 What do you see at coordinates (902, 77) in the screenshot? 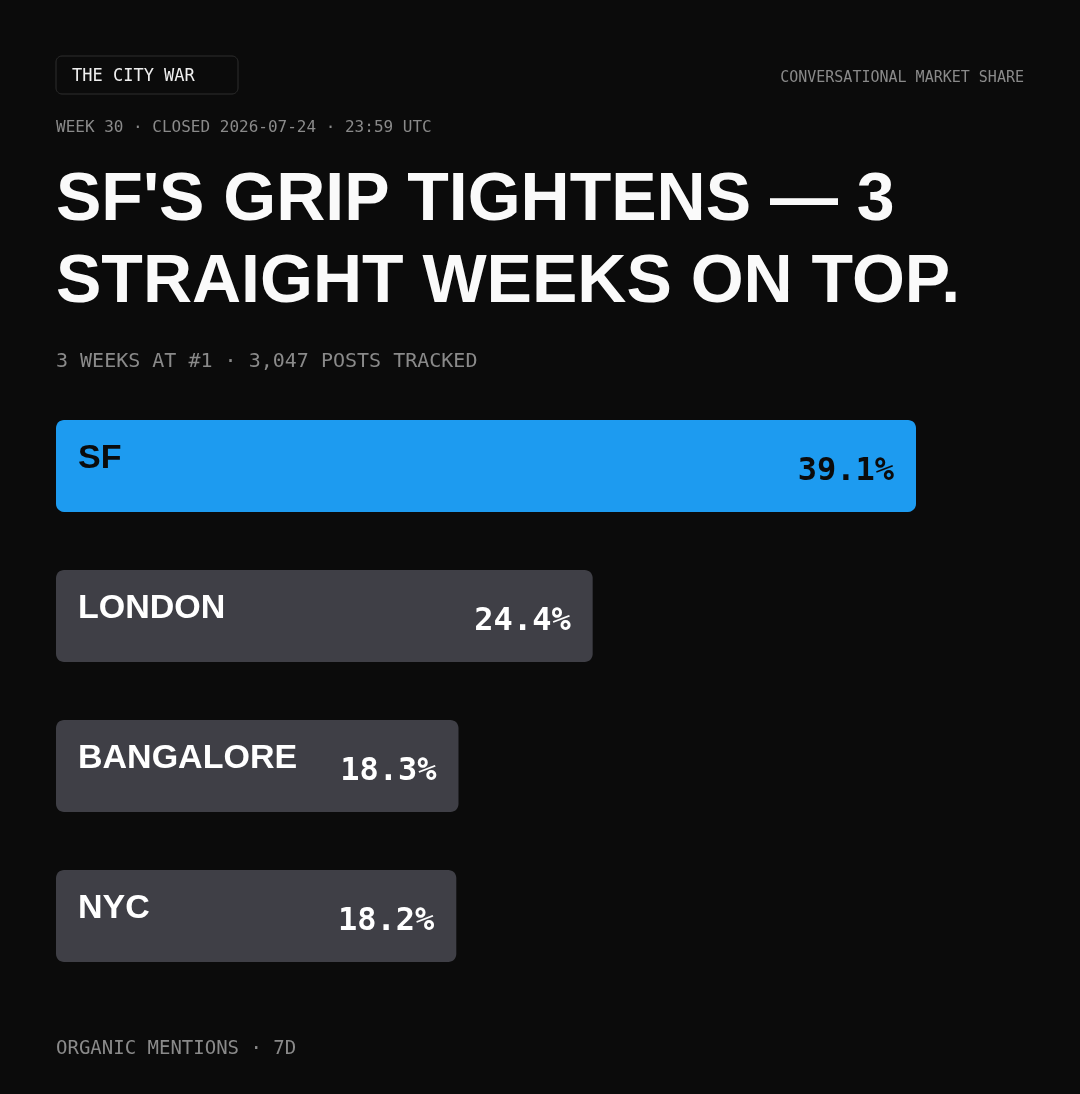
I see `text: CONVERSATIONAL MARKET SHARE` at bounding box center [902, 77].